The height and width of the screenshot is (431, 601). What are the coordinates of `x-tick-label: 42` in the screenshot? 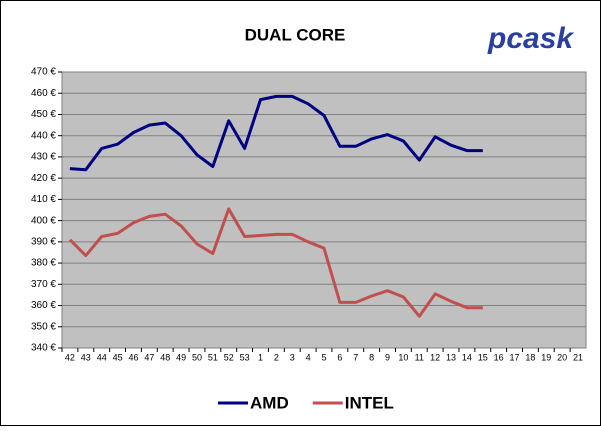 It's located at (70, 357).